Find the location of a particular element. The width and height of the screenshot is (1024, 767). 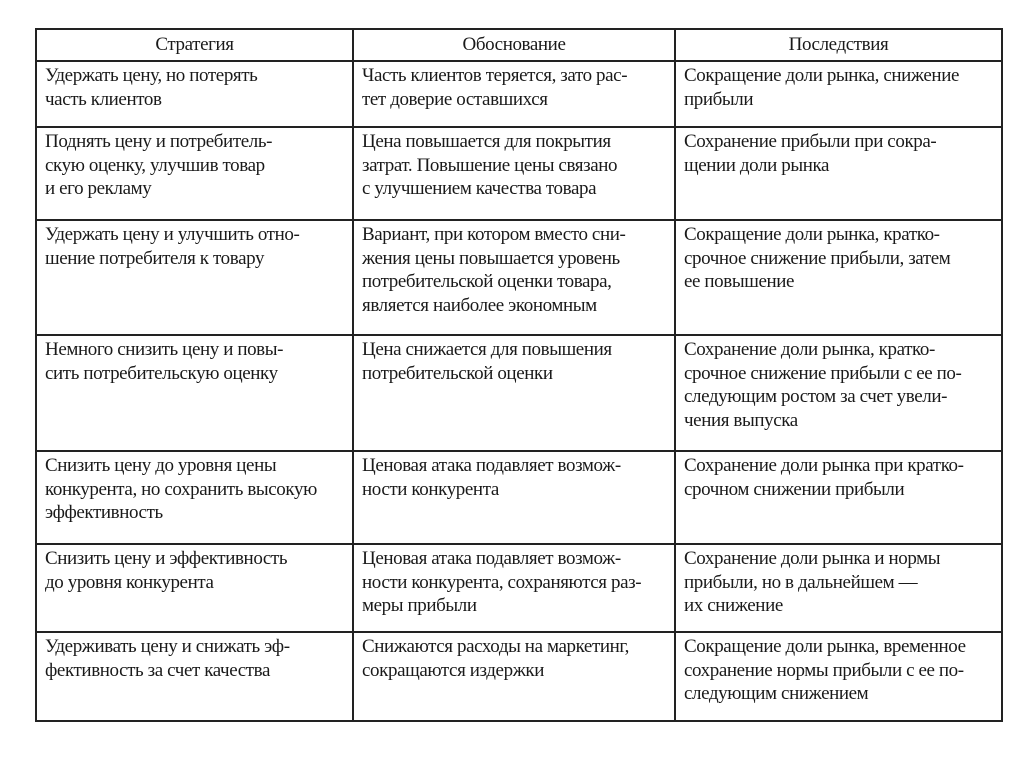

cell-line: ности конкурента, сохраняются раз- is located at coordinates (502, 582).